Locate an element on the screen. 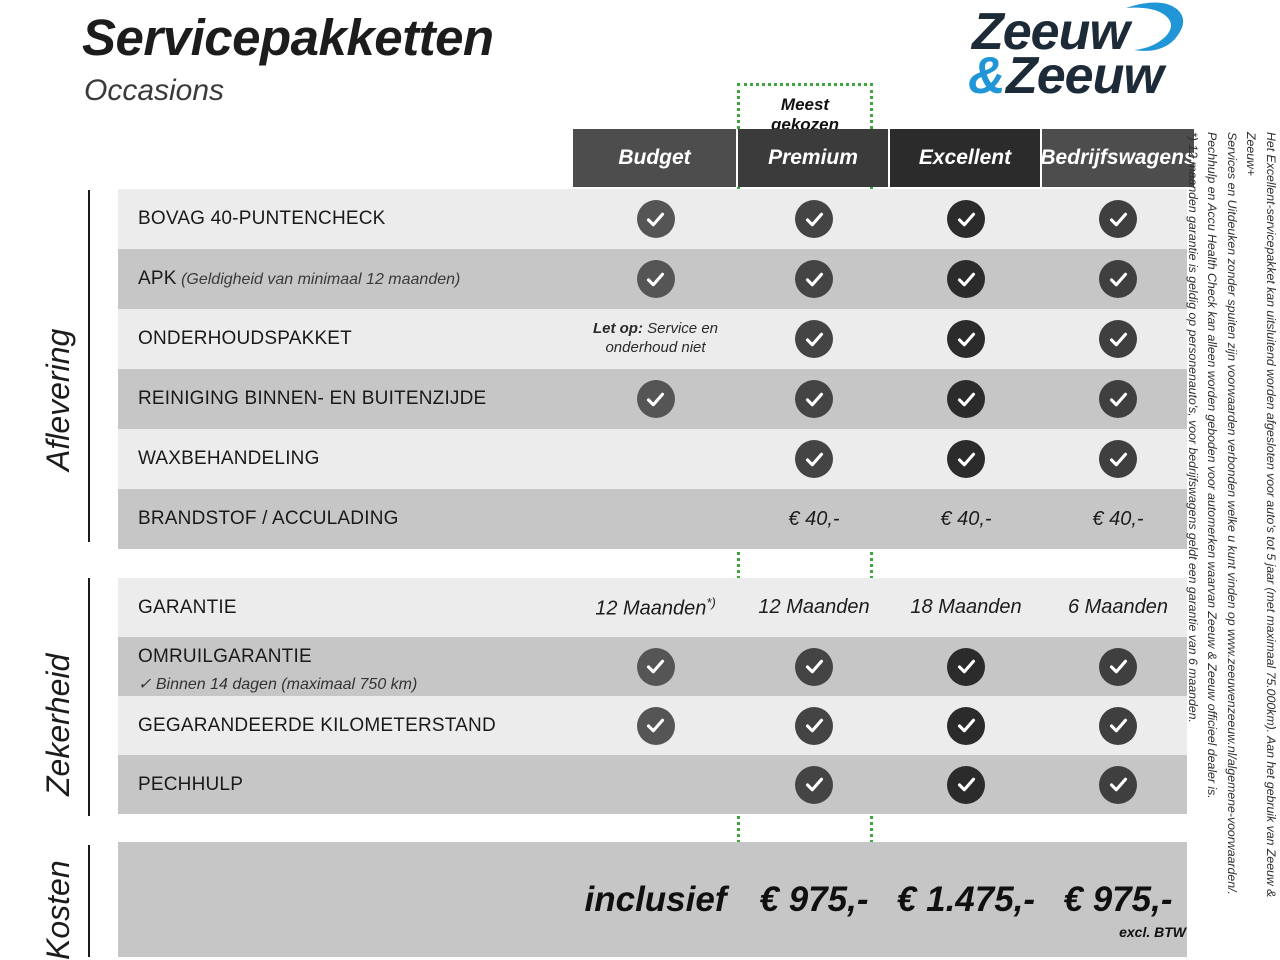  table-row: BRANDSTOF / ACCULADING € 40,- € 40,- € 40,- is located at coordinates (652, 519).